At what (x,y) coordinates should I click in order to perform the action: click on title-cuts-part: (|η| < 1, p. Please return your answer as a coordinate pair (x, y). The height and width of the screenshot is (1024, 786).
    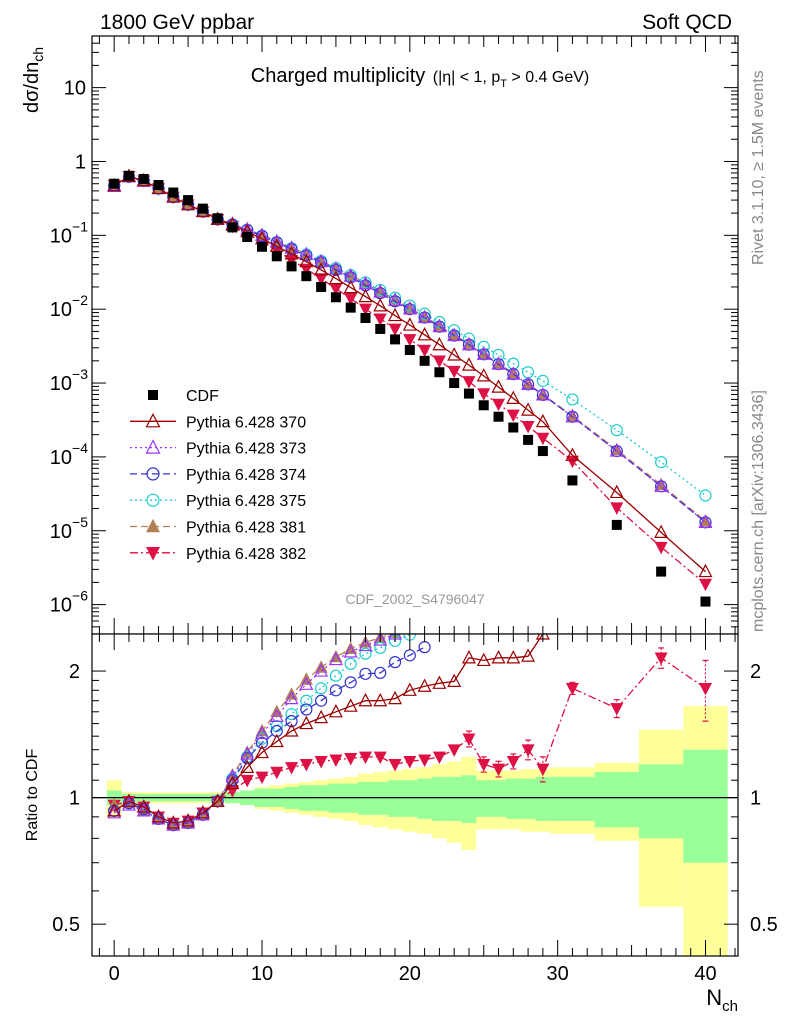
    Looking at the image, I should click on (467, 77).